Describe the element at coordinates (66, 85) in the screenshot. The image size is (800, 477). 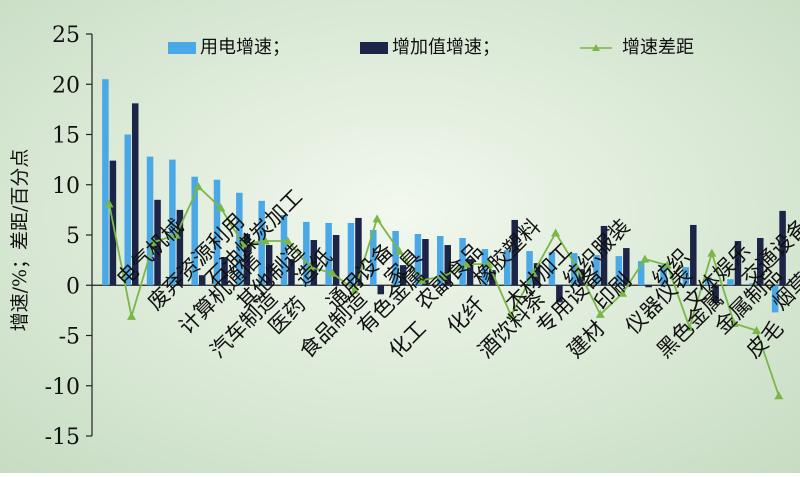
I see `y-tick-label: 20` at that location.